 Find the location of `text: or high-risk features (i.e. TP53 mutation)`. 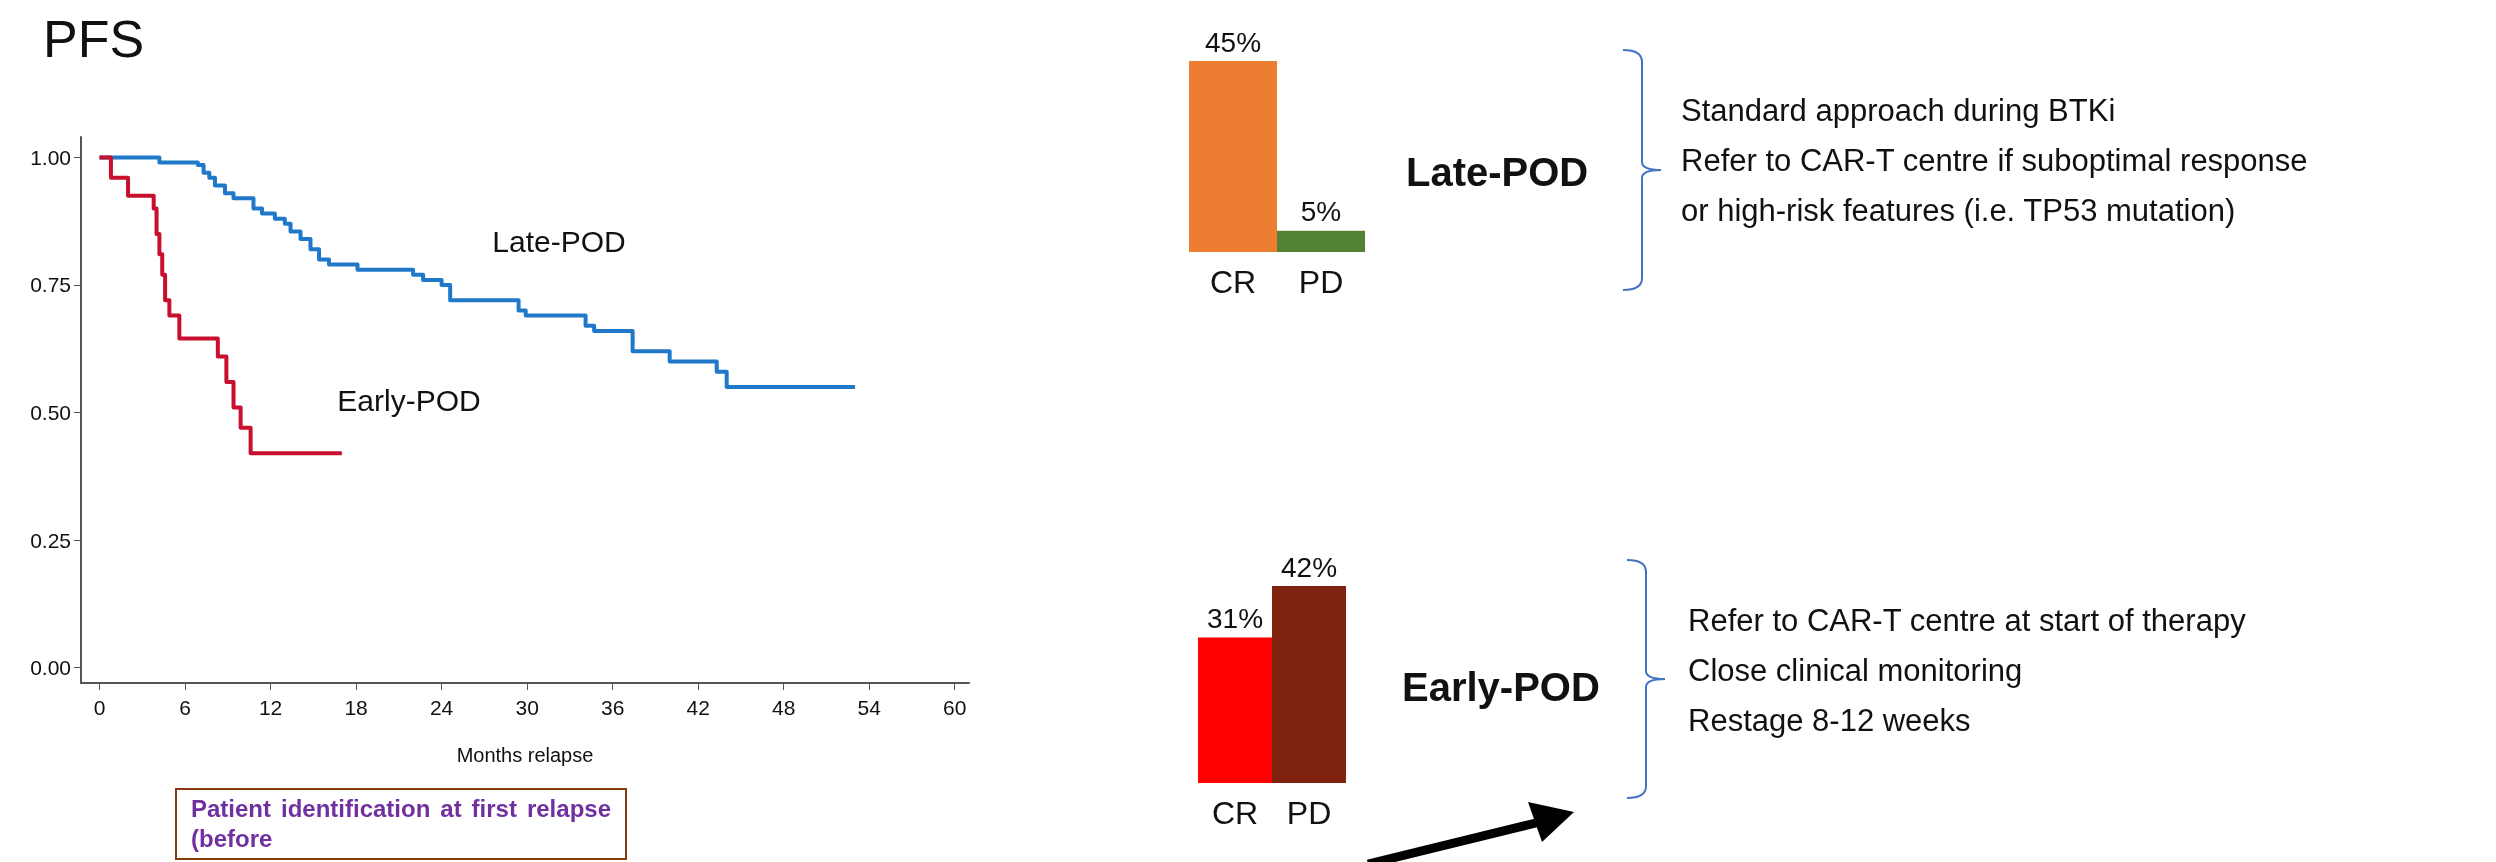

text: or high-risk features (i.e. TP53 mutation) is located at coordinates (1959, 211).